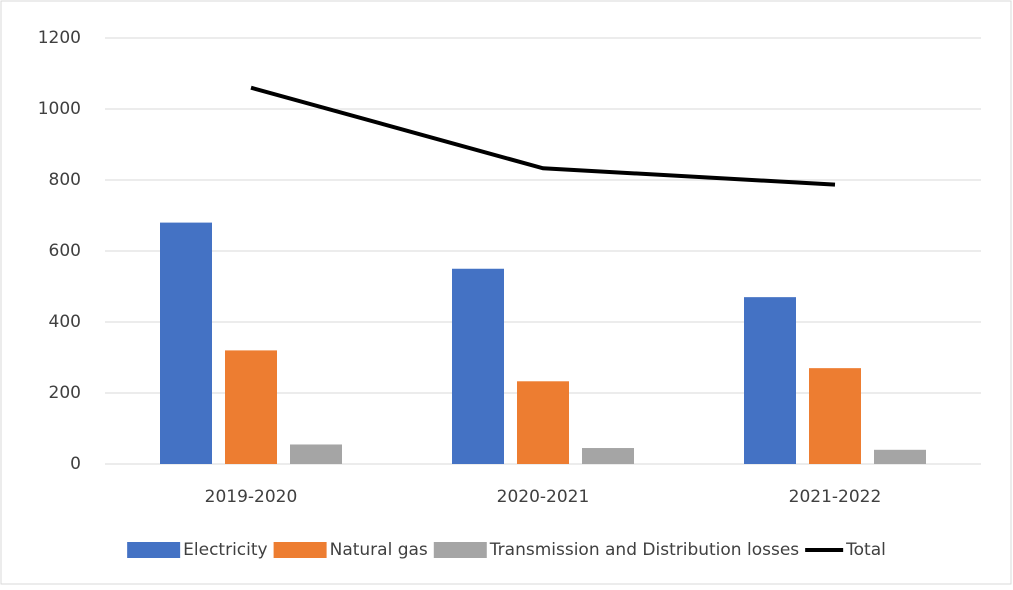 The image size is (1013, 590). Describe the element at coordinates (835, 497) in the screenshot. I see `x-tick-label: 2021-2022` at that location.